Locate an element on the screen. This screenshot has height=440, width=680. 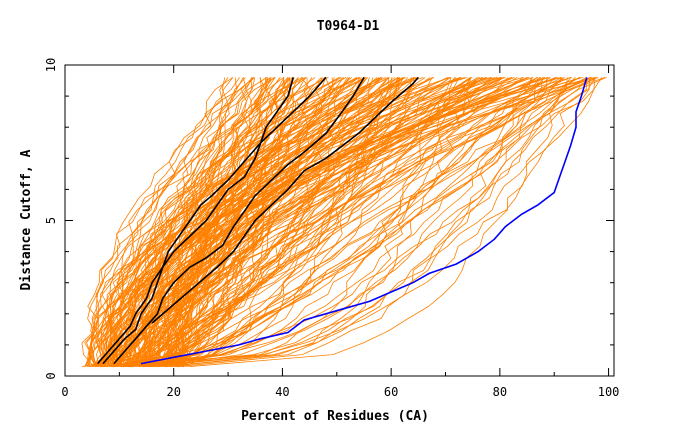
chart-title: T0964-D1 is located at coordinates (348, 26).